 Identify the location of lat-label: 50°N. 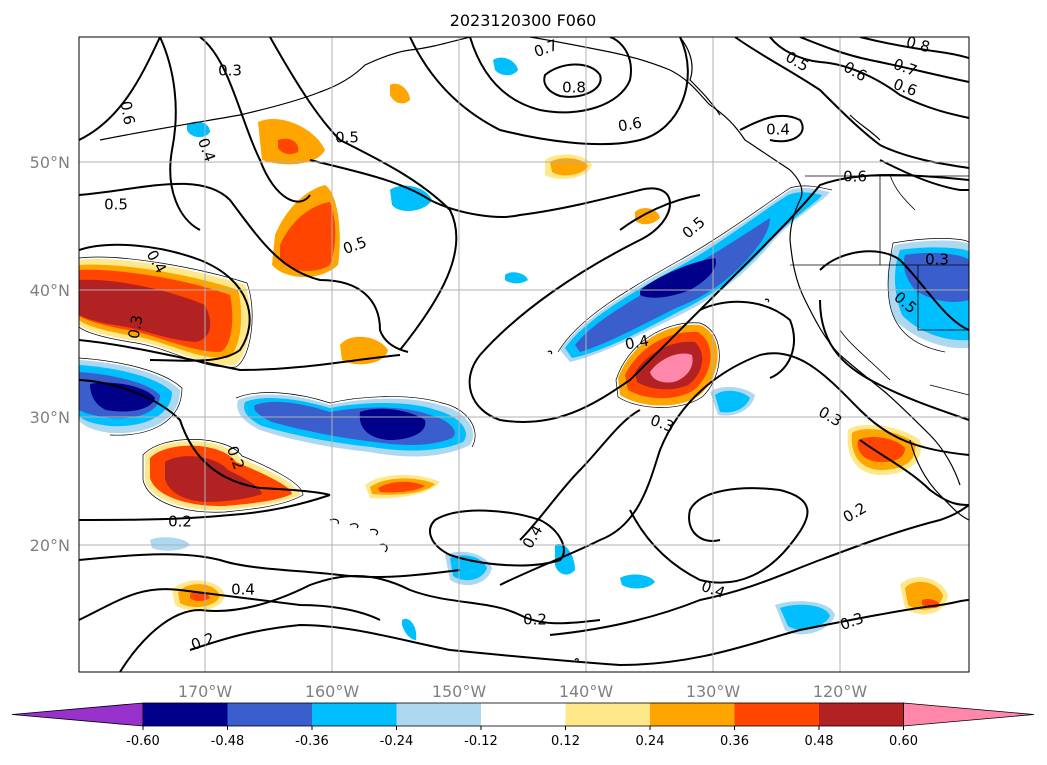
(50, 162).